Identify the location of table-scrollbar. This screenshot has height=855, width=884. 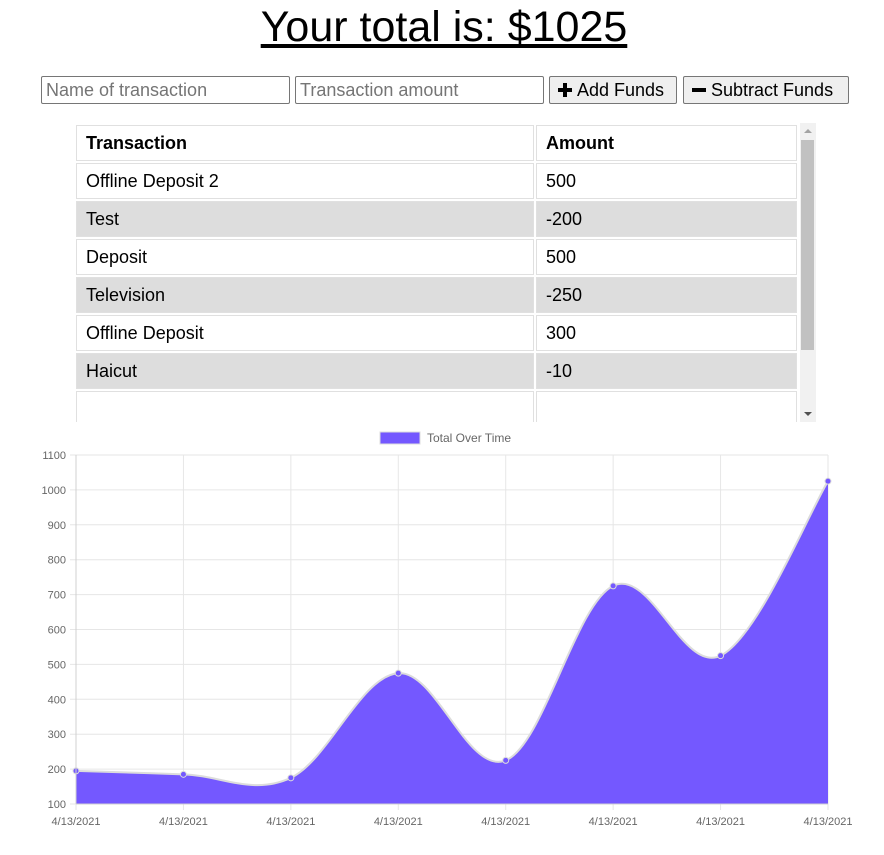
(808, 272).